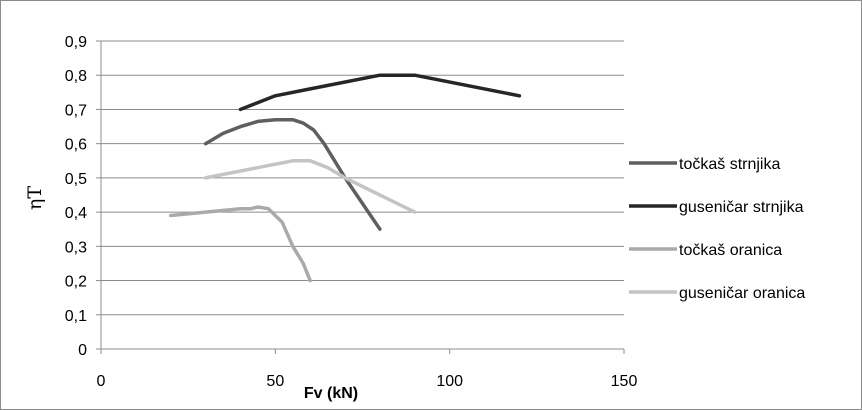 The width and height of the screenshot is (862, 410). Describe the element at coordinates (76, 145) in the screenshot. I see `y-tick-label: 0,6` at that location.